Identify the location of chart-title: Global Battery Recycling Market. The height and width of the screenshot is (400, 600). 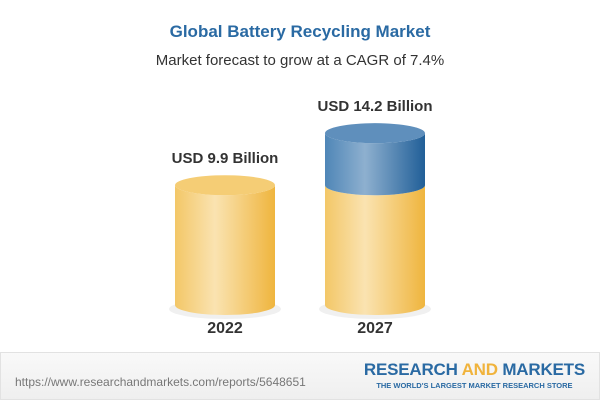
(300, 31).